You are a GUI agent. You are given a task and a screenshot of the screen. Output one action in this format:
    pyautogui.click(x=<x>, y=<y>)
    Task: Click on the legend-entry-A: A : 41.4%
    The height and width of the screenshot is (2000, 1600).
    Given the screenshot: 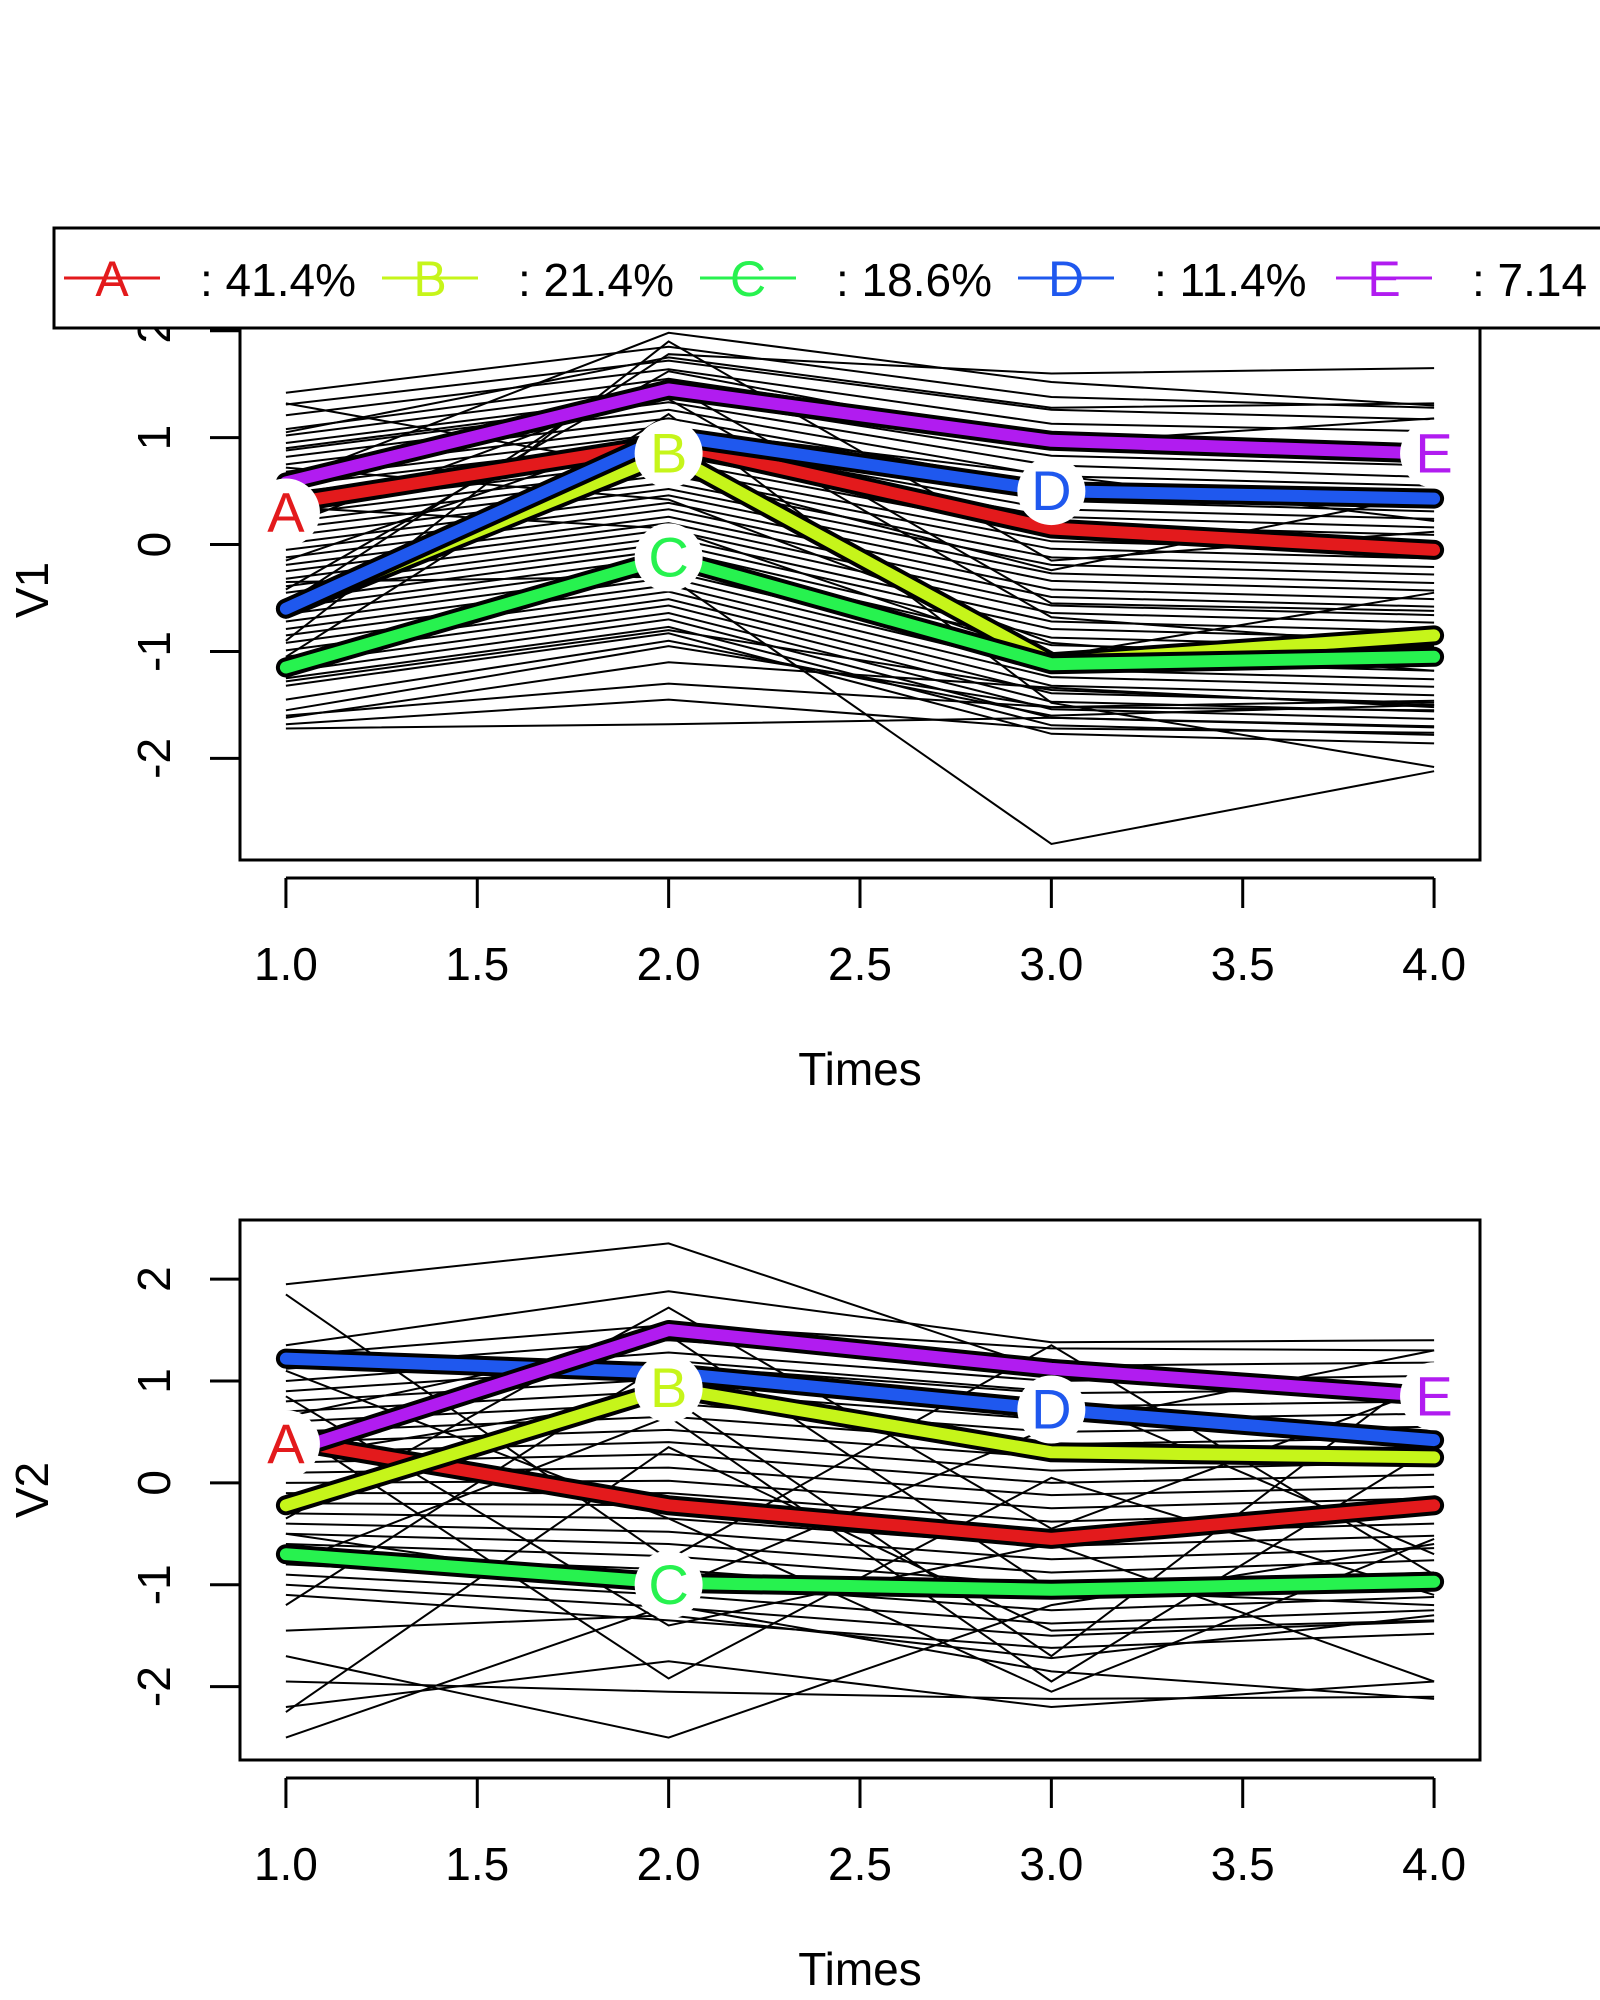 What is the action you would take?
    pyautogui.click(x=210, y=279)
    